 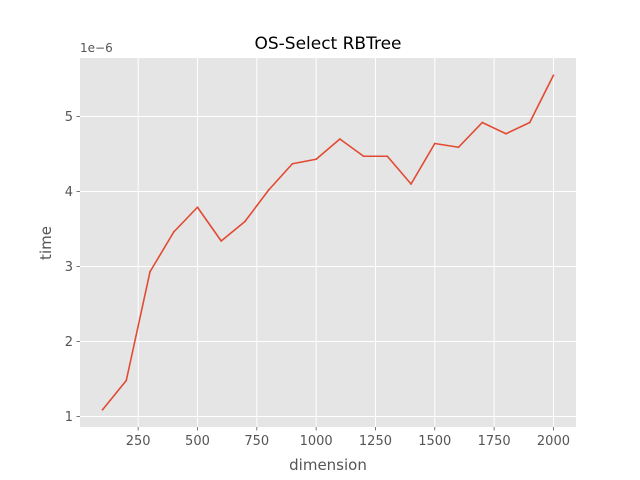 What do you see at coordinates (256, 441) in the screenshot?
I see `x-tick-label: 750` at bounding box center [256, 441].